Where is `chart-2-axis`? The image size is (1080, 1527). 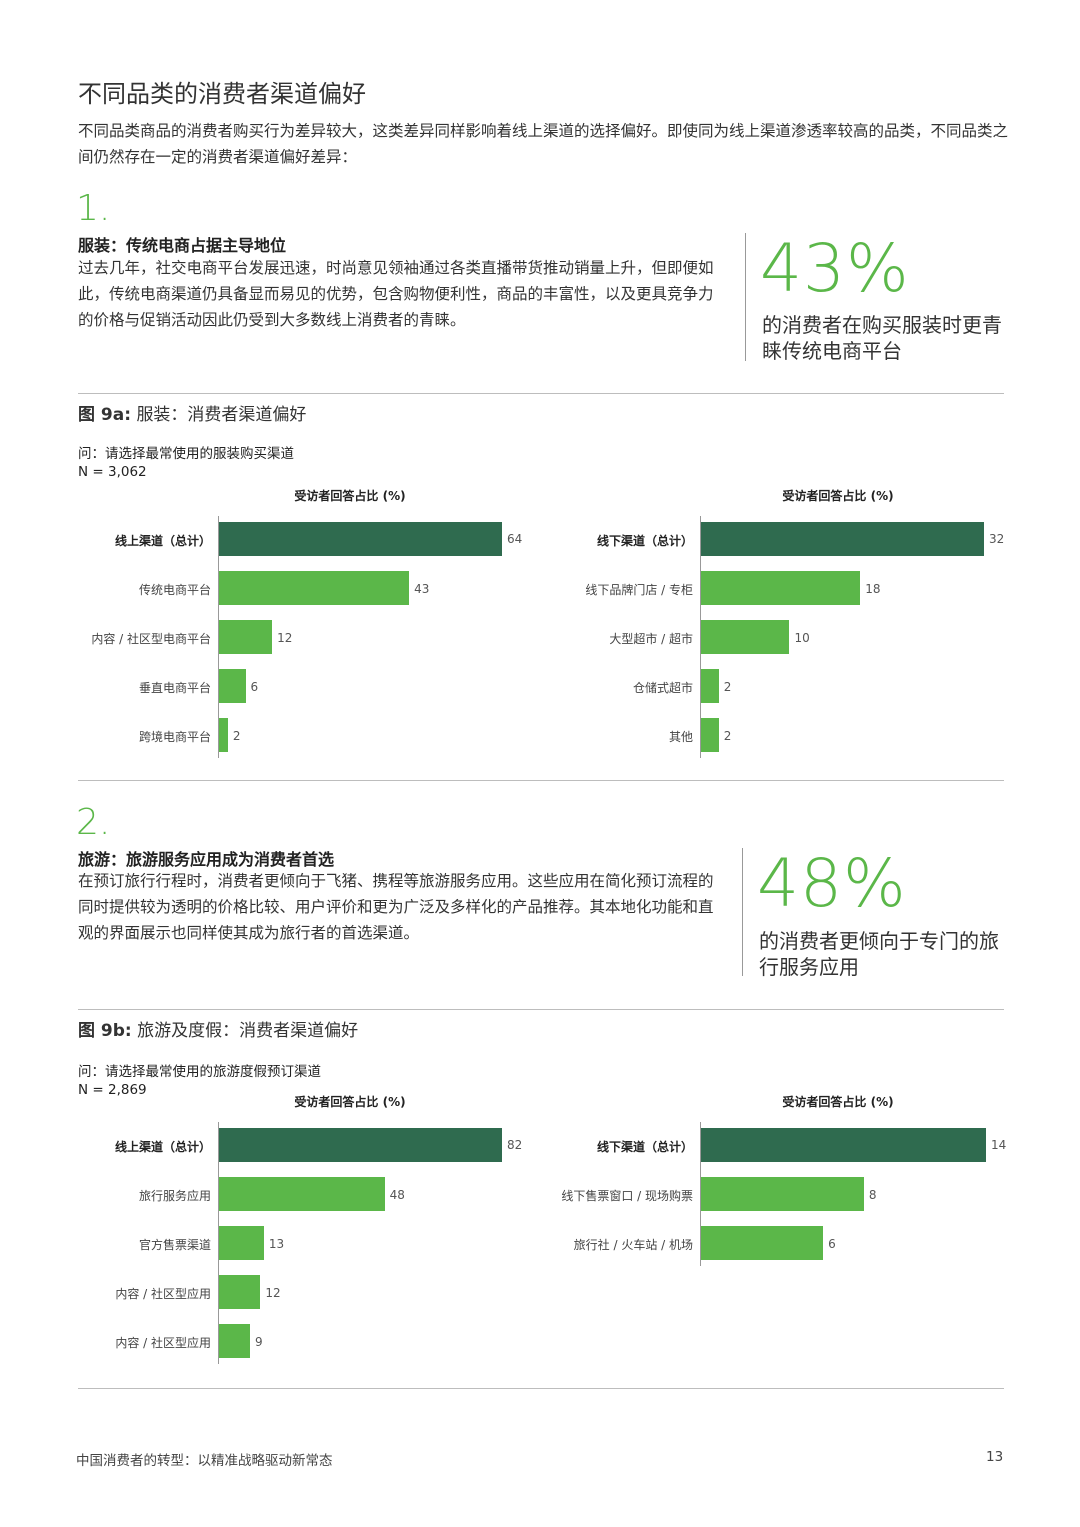 chart-2-axis is located at coordinates (218, 1243).